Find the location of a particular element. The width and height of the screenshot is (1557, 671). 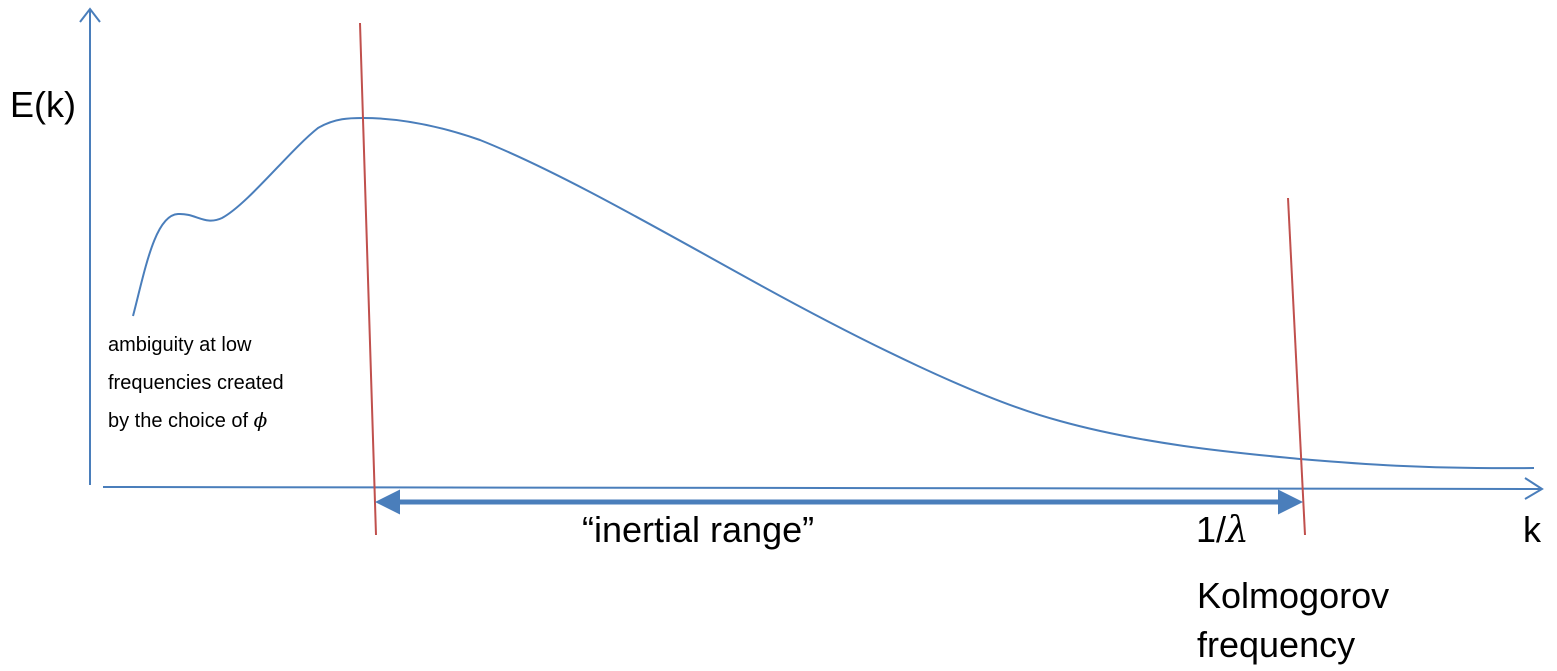

y-axis-label: E(k) is located at coordinates (43, 104).